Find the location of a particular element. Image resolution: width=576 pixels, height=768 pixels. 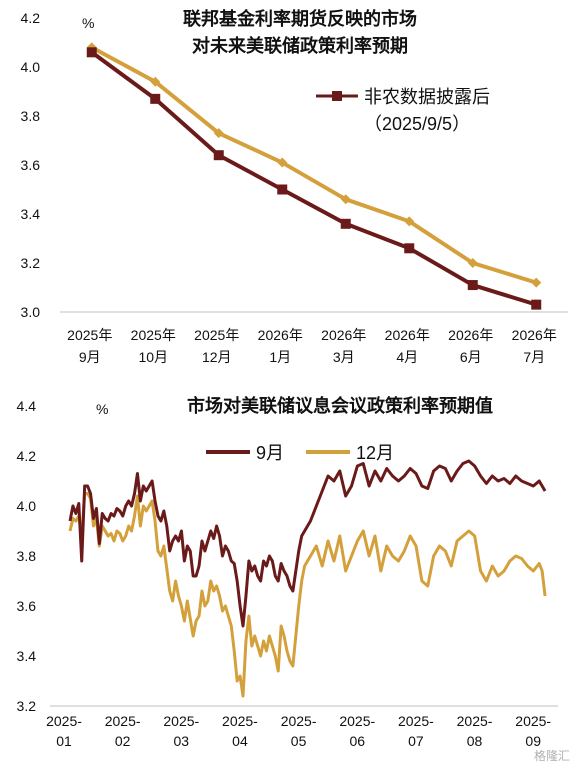

bottom-x-tick-label-month: 06 is located at coordinates (357, 741).